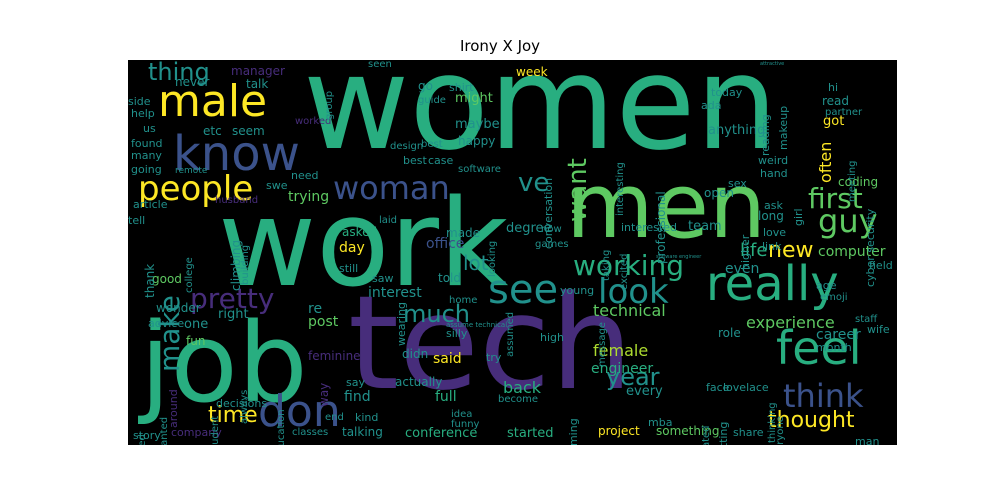  Describe the element at coordinates (457, 333) in the screenshot. I see `word-silly: silly` at that location.